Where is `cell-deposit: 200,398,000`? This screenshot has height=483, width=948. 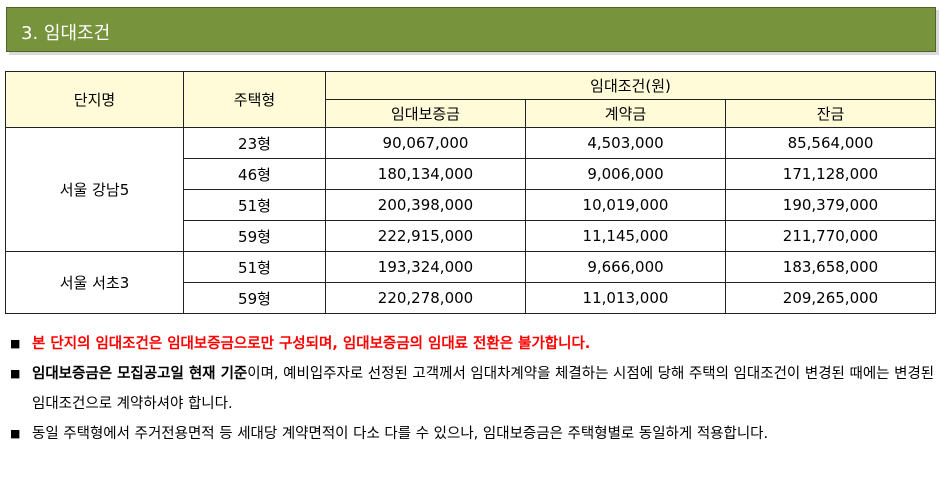
cell-deposit: 200,398,000 is located at coordinates (425, 205).